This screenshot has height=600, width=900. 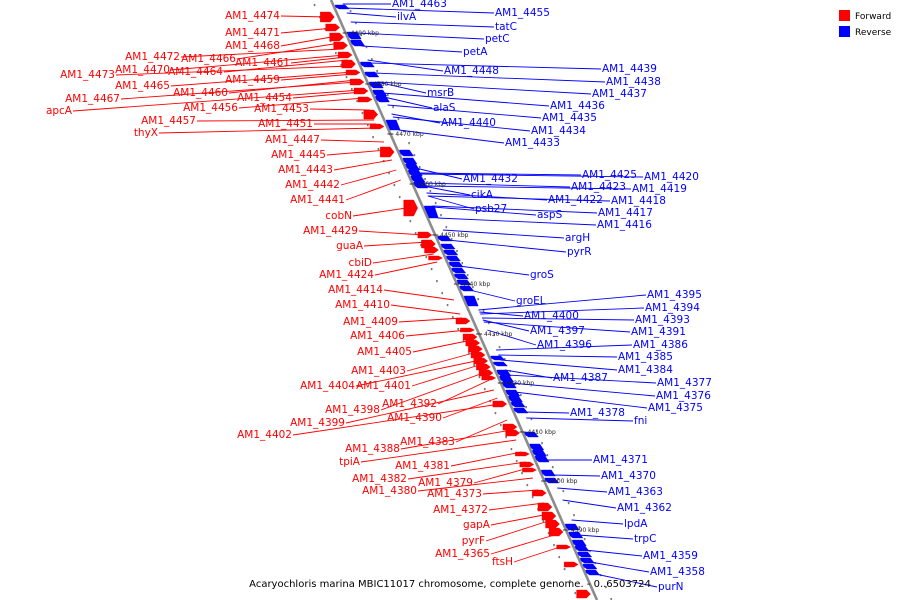 I want to click on reverse-gene-label: psb27, so click(x=491, y=209).